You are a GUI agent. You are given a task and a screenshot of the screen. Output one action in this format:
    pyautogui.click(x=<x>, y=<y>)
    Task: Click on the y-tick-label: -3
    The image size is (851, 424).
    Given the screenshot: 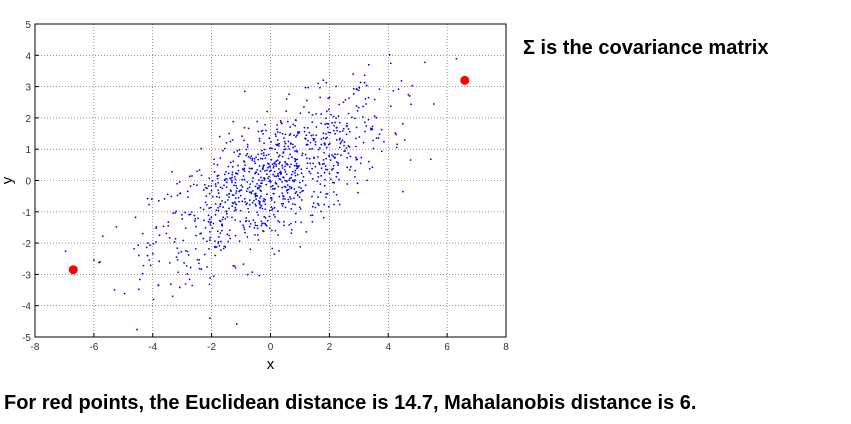 What is the action you would take?
    pyautogui.click(x=26, y=275)
    